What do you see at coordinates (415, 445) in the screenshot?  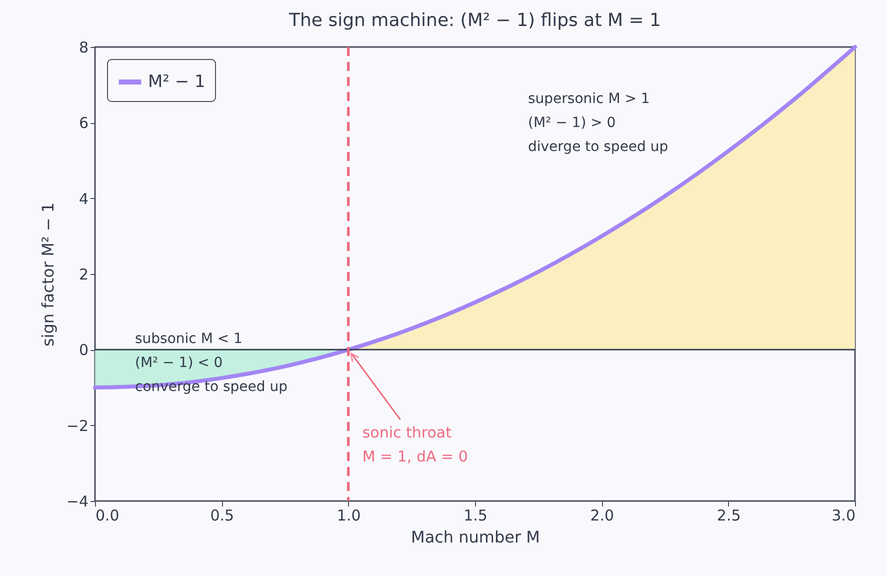 I see `annotation: sonic throat M = 1, dA = 0` at bounding box center [415, 445].